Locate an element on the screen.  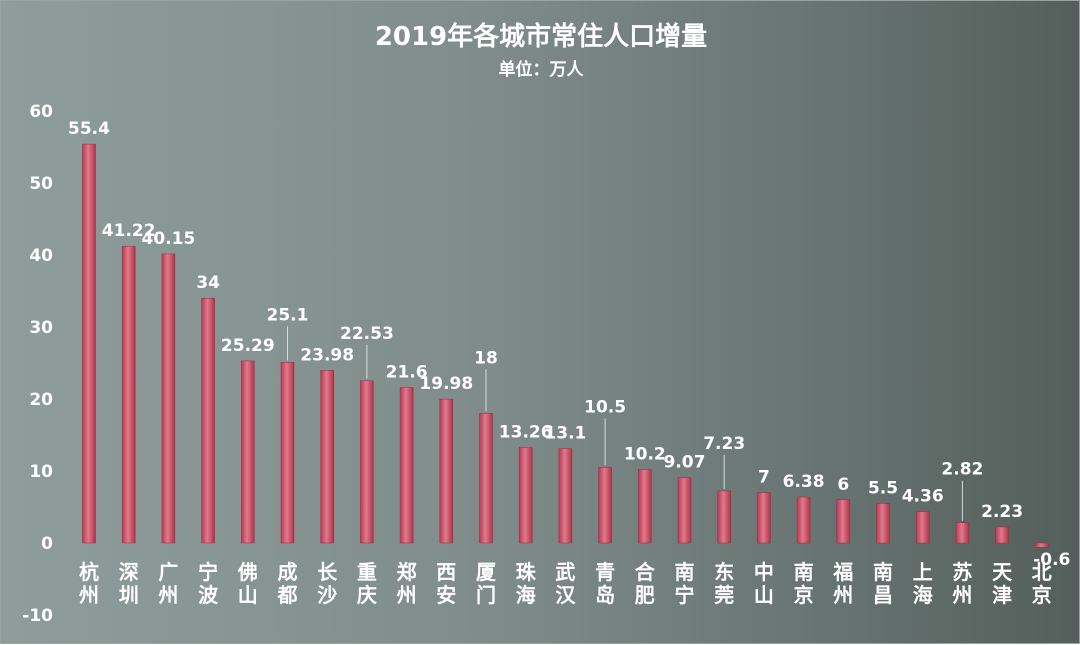
data-label: 21.6 is located at coordinates (407, 372).